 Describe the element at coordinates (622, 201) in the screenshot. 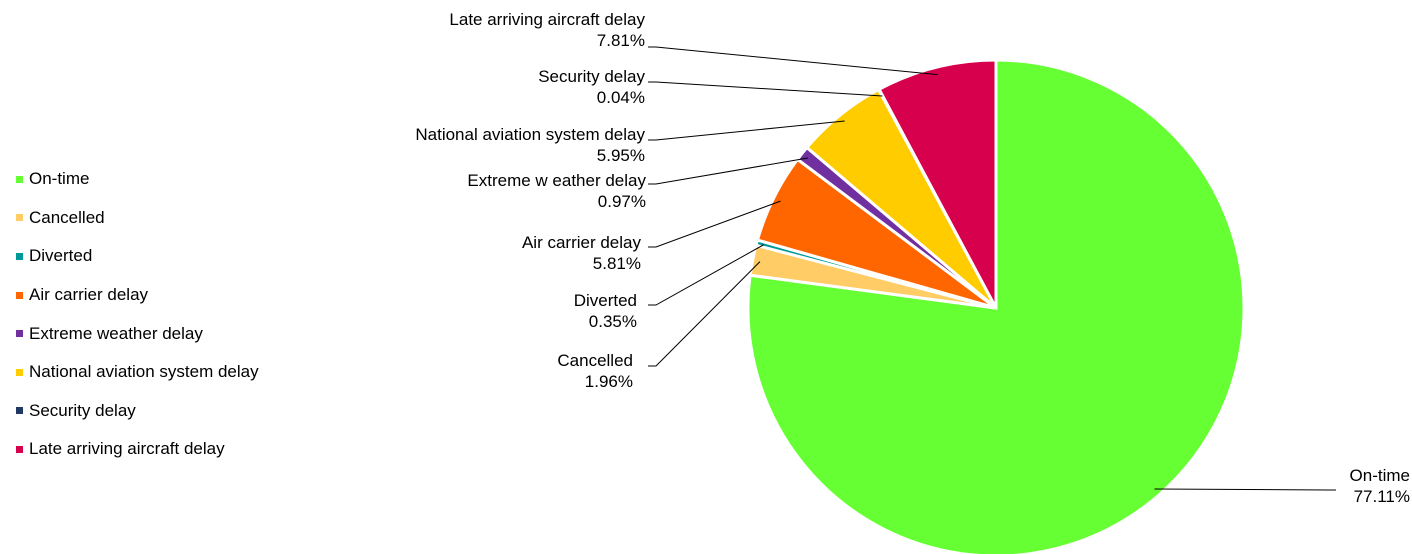

I see `slice-value-extreme-weather-delay: 0.97%` at that location.